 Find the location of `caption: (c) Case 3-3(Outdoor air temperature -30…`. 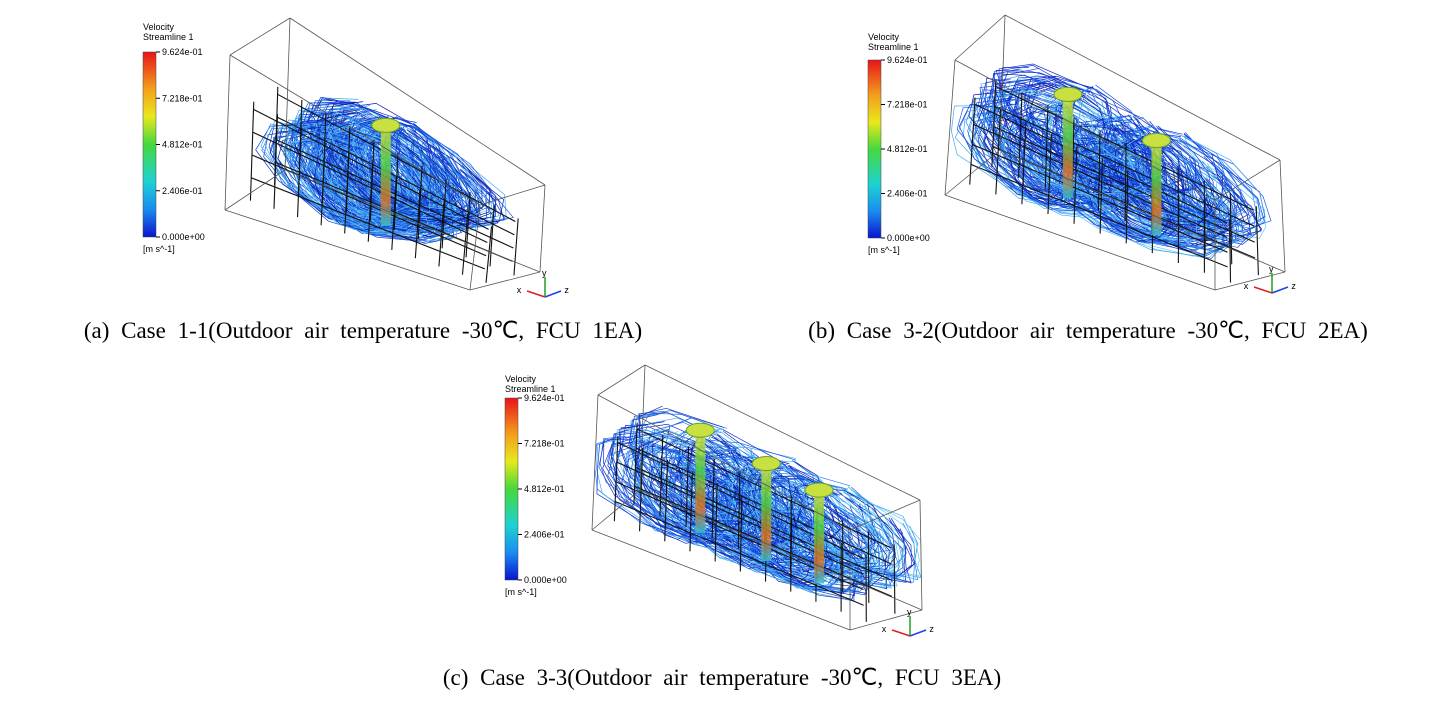

caption: (c) Case 3-3(Outdoor air temperature -30… is located at coordinates (722, 677).